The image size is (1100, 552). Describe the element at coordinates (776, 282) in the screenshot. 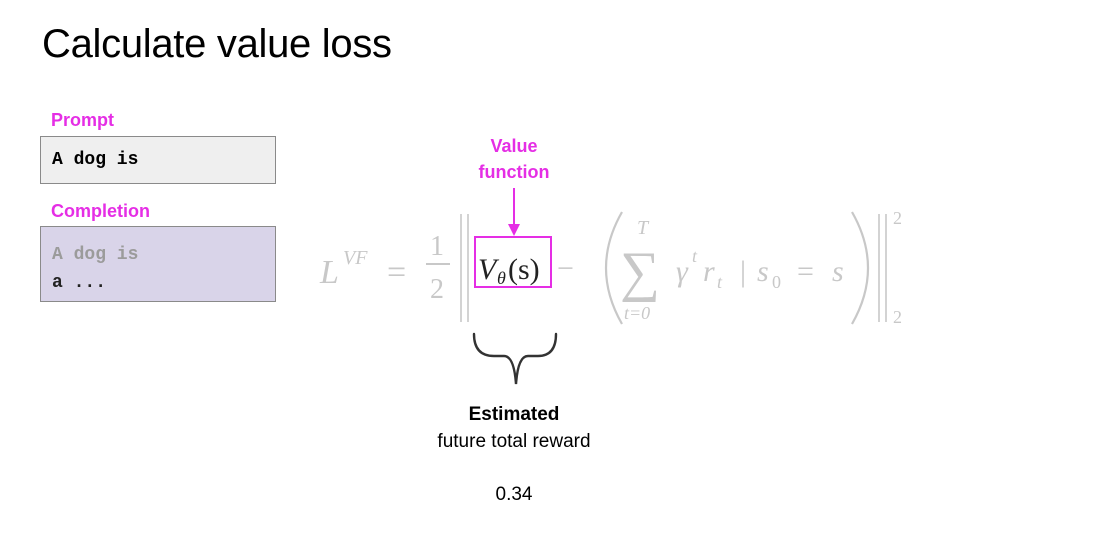

I see `formula-s0-sub: 0` at that location.